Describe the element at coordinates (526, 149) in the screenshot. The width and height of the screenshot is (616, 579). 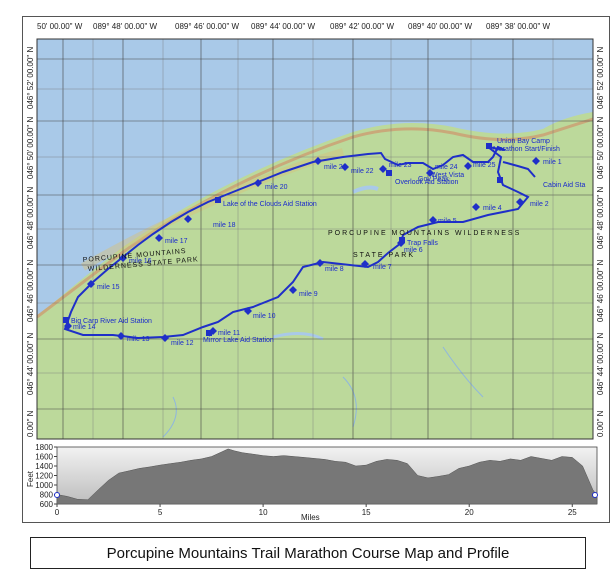
I see `start-finish-label: Marathon Start/Finish` at that location.